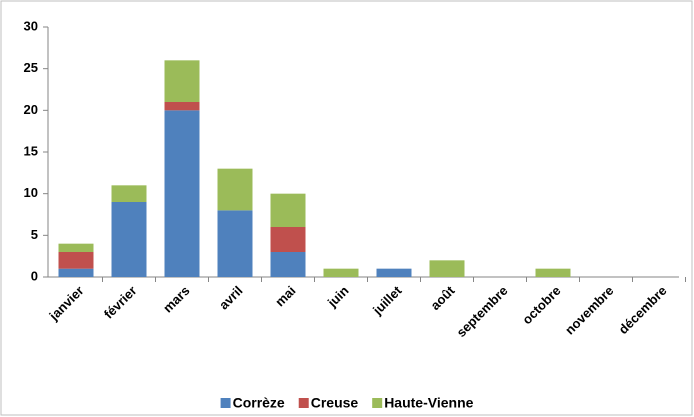 Image resolution: width=694 pixels, height=417 pixels. What do you see at coordinates (31, 25) in the screenshot?
I see `y-tick-label: 30` at bounding box center [31, 25].